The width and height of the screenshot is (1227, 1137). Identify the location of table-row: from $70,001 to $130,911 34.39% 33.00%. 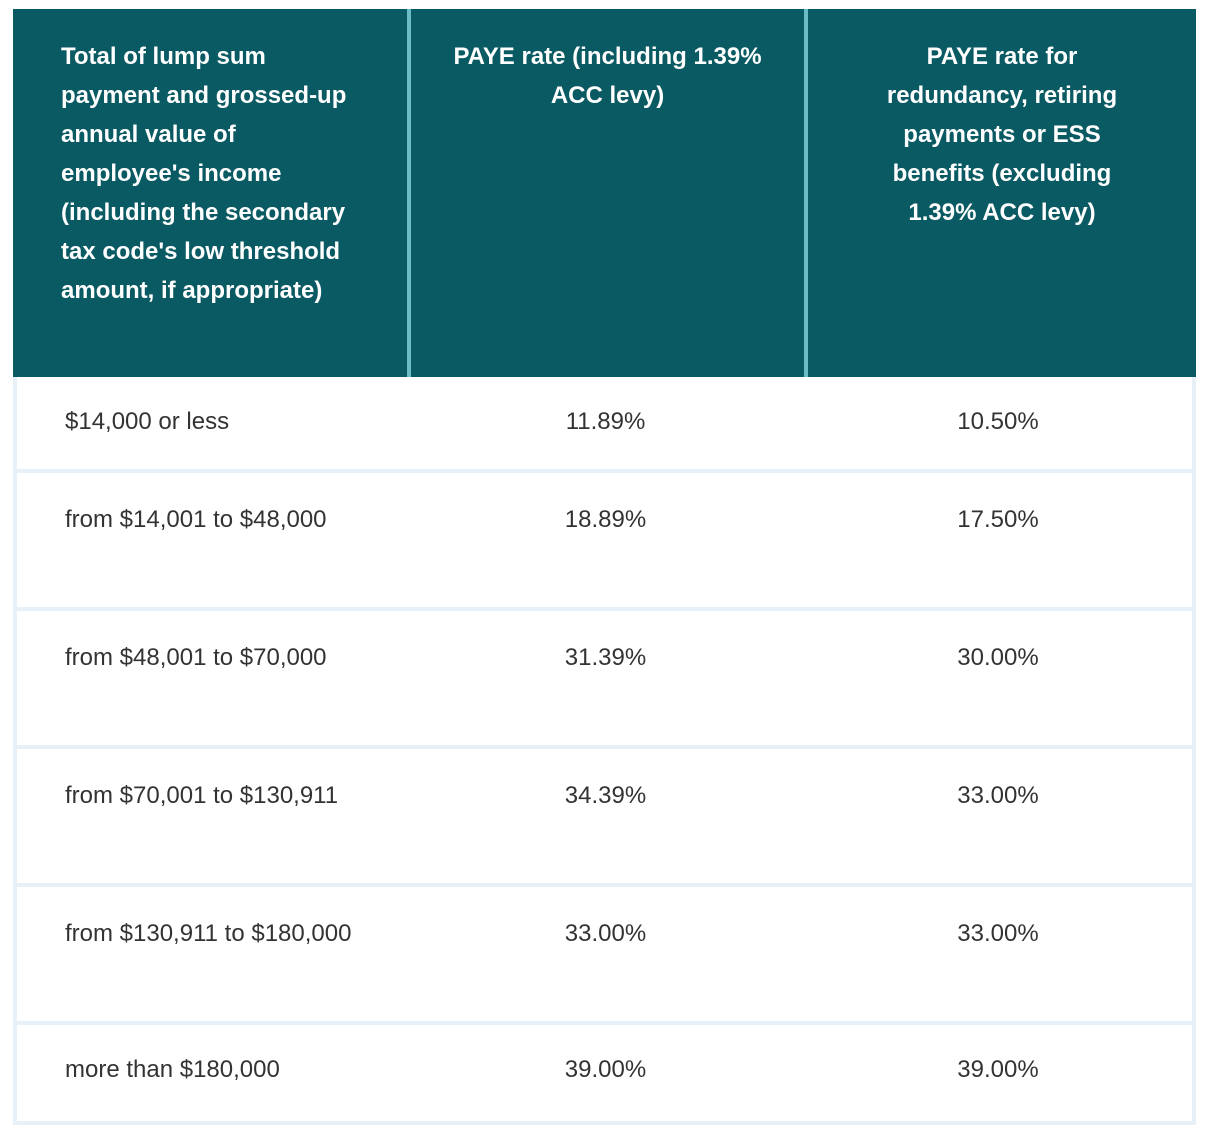
(604, 818).